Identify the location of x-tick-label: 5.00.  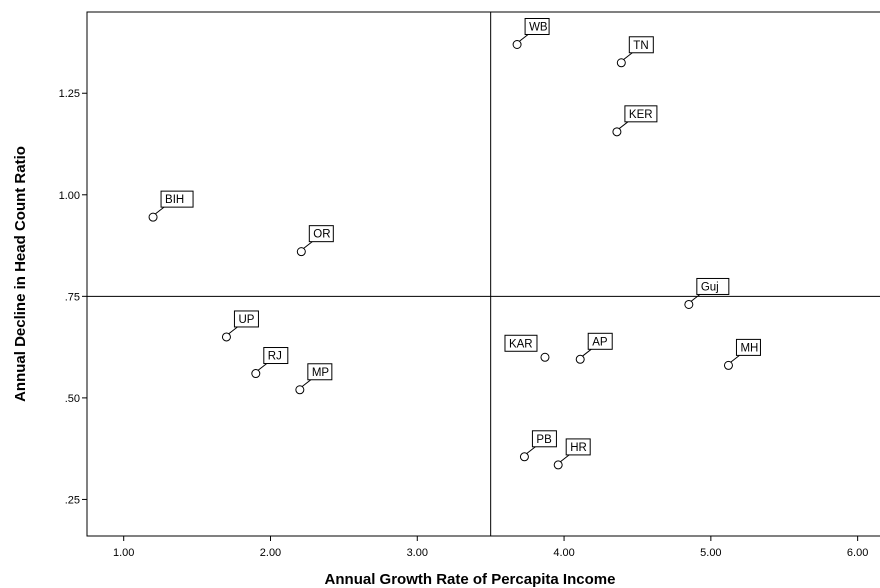
(710, 553).